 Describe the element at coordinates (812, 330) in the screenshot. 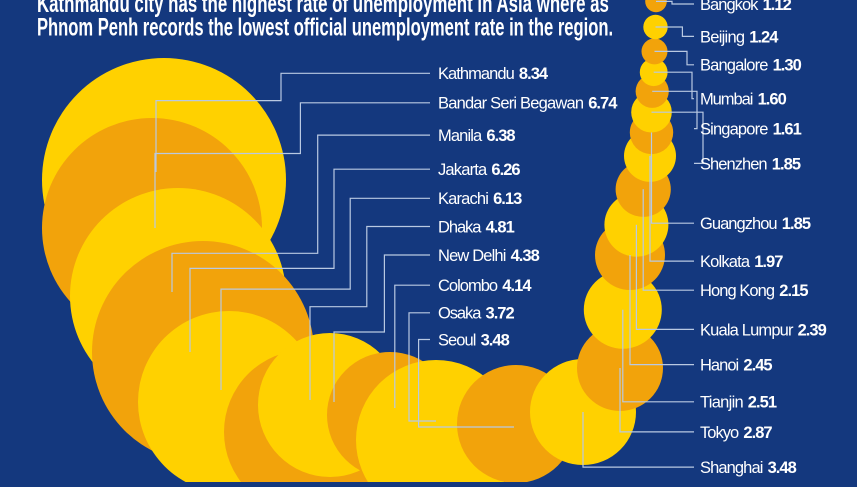

I see `svg-text: 2.39` at that location.